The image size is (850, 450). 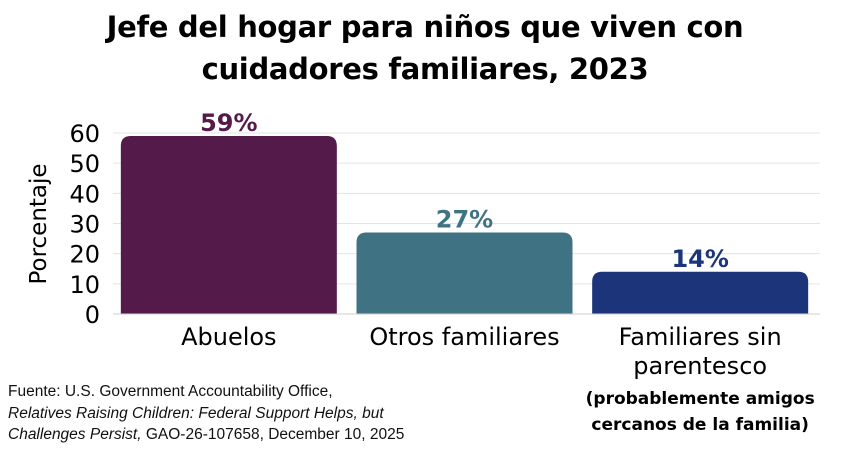 I want to click on x-tick-label: Otros familiares, so click(x=464, y=337).